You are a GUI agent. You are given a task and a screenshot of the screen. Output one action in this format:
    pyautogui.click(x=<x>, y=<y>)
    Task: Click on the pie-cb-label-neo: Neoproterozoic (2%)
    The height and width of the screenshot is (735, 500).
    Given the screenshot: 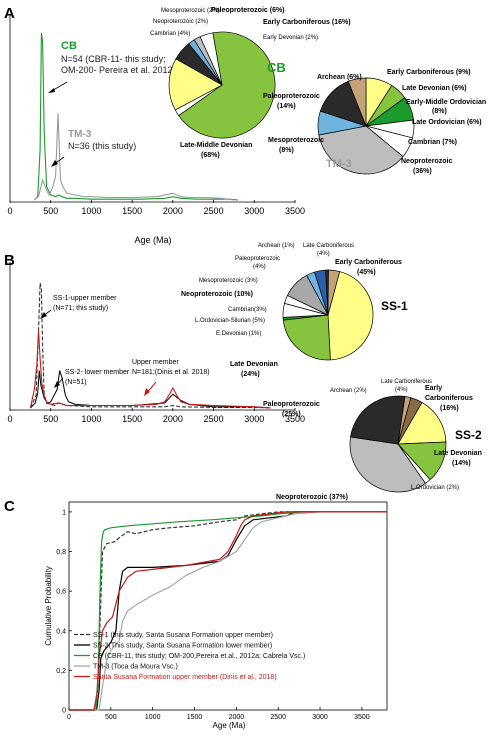 What is the action you would take?
    pyautogui.click(x=180, y=22)
    